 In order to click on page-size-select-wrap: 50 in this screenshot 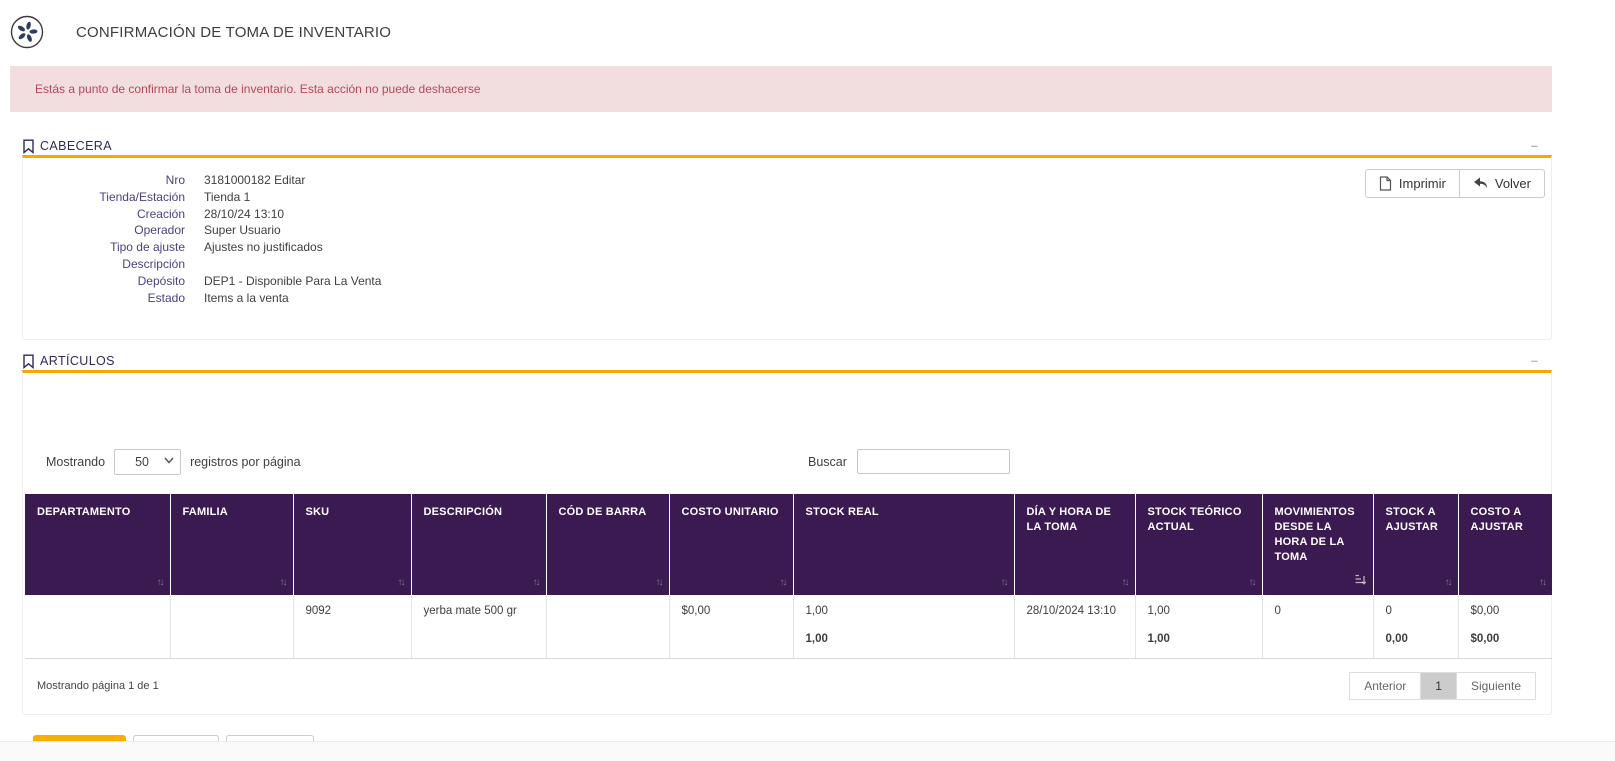, I will do `click(148, 462)`.